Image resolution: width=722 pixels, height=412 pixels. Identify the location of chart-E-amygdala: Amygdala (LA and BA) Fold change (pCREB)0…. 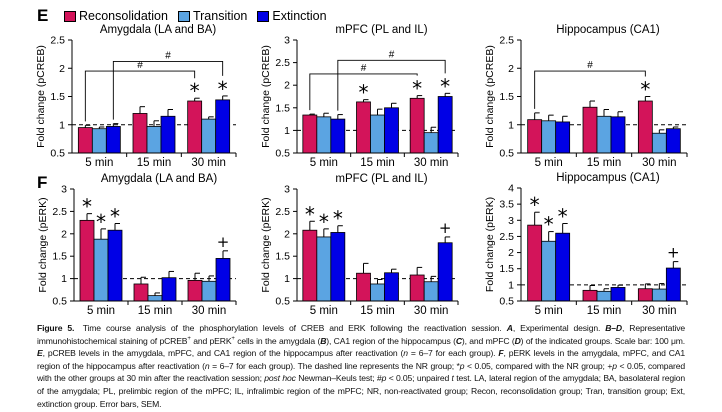
(136, 96).